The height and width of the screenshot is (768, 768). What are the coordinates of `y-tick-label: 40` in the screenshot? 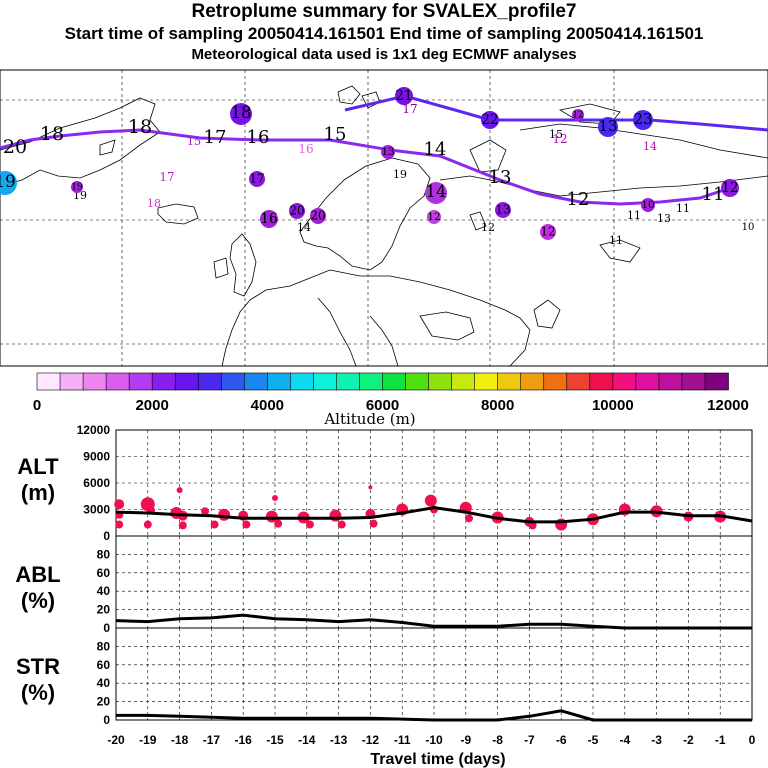 It's located at (104, 591).